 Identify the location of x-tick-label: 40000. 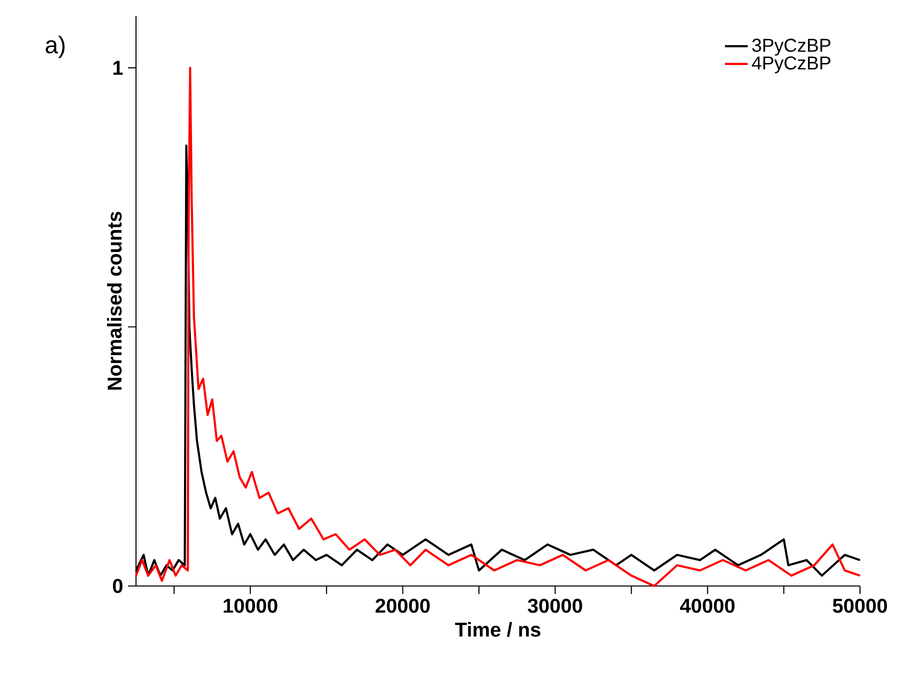
(707, 605).